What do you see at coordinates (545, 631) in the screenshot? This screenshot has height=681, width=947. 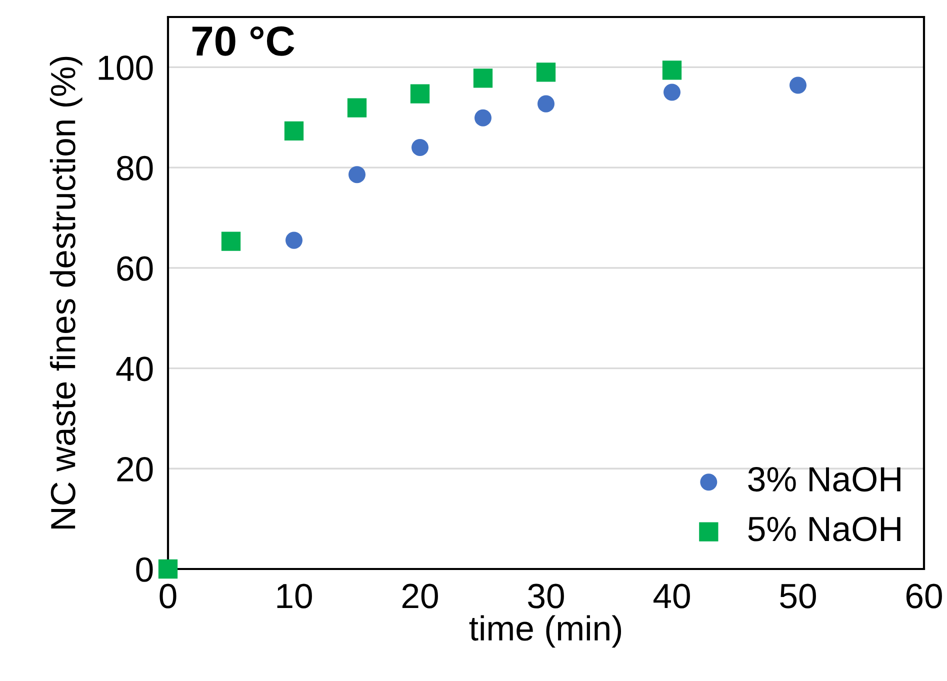 I see `x-axis-title: time (min)` at bounding box center [545, 631].